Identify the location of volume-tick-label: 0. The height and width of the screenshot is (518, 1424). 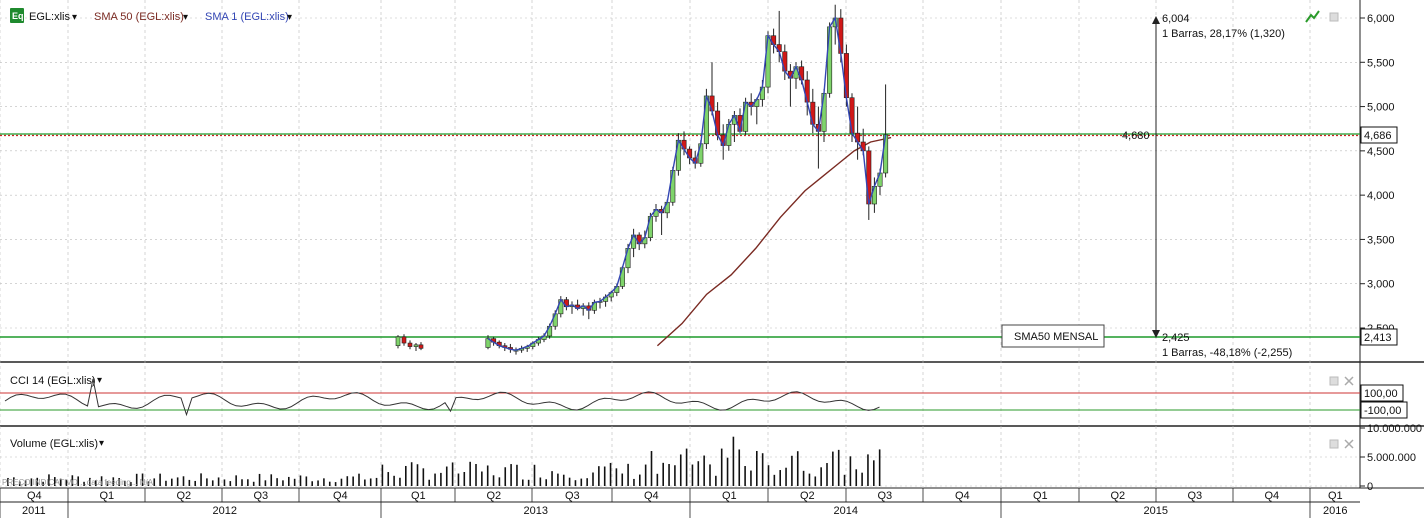
(1370, 487).